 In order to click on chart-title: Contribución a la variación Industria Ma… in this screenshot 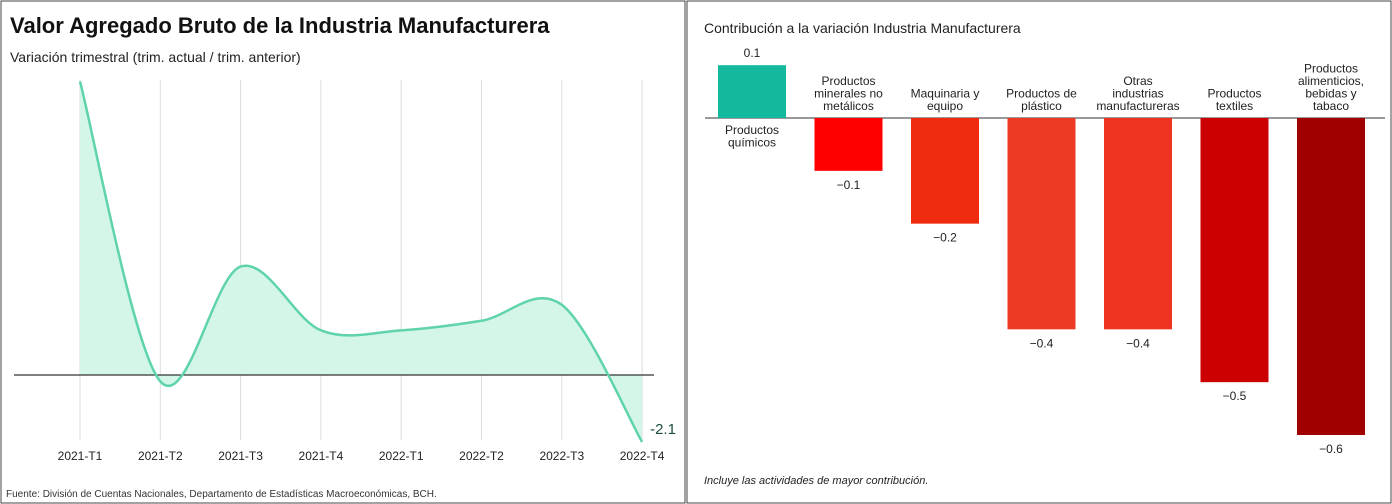, I will do `click(862, 28)`.